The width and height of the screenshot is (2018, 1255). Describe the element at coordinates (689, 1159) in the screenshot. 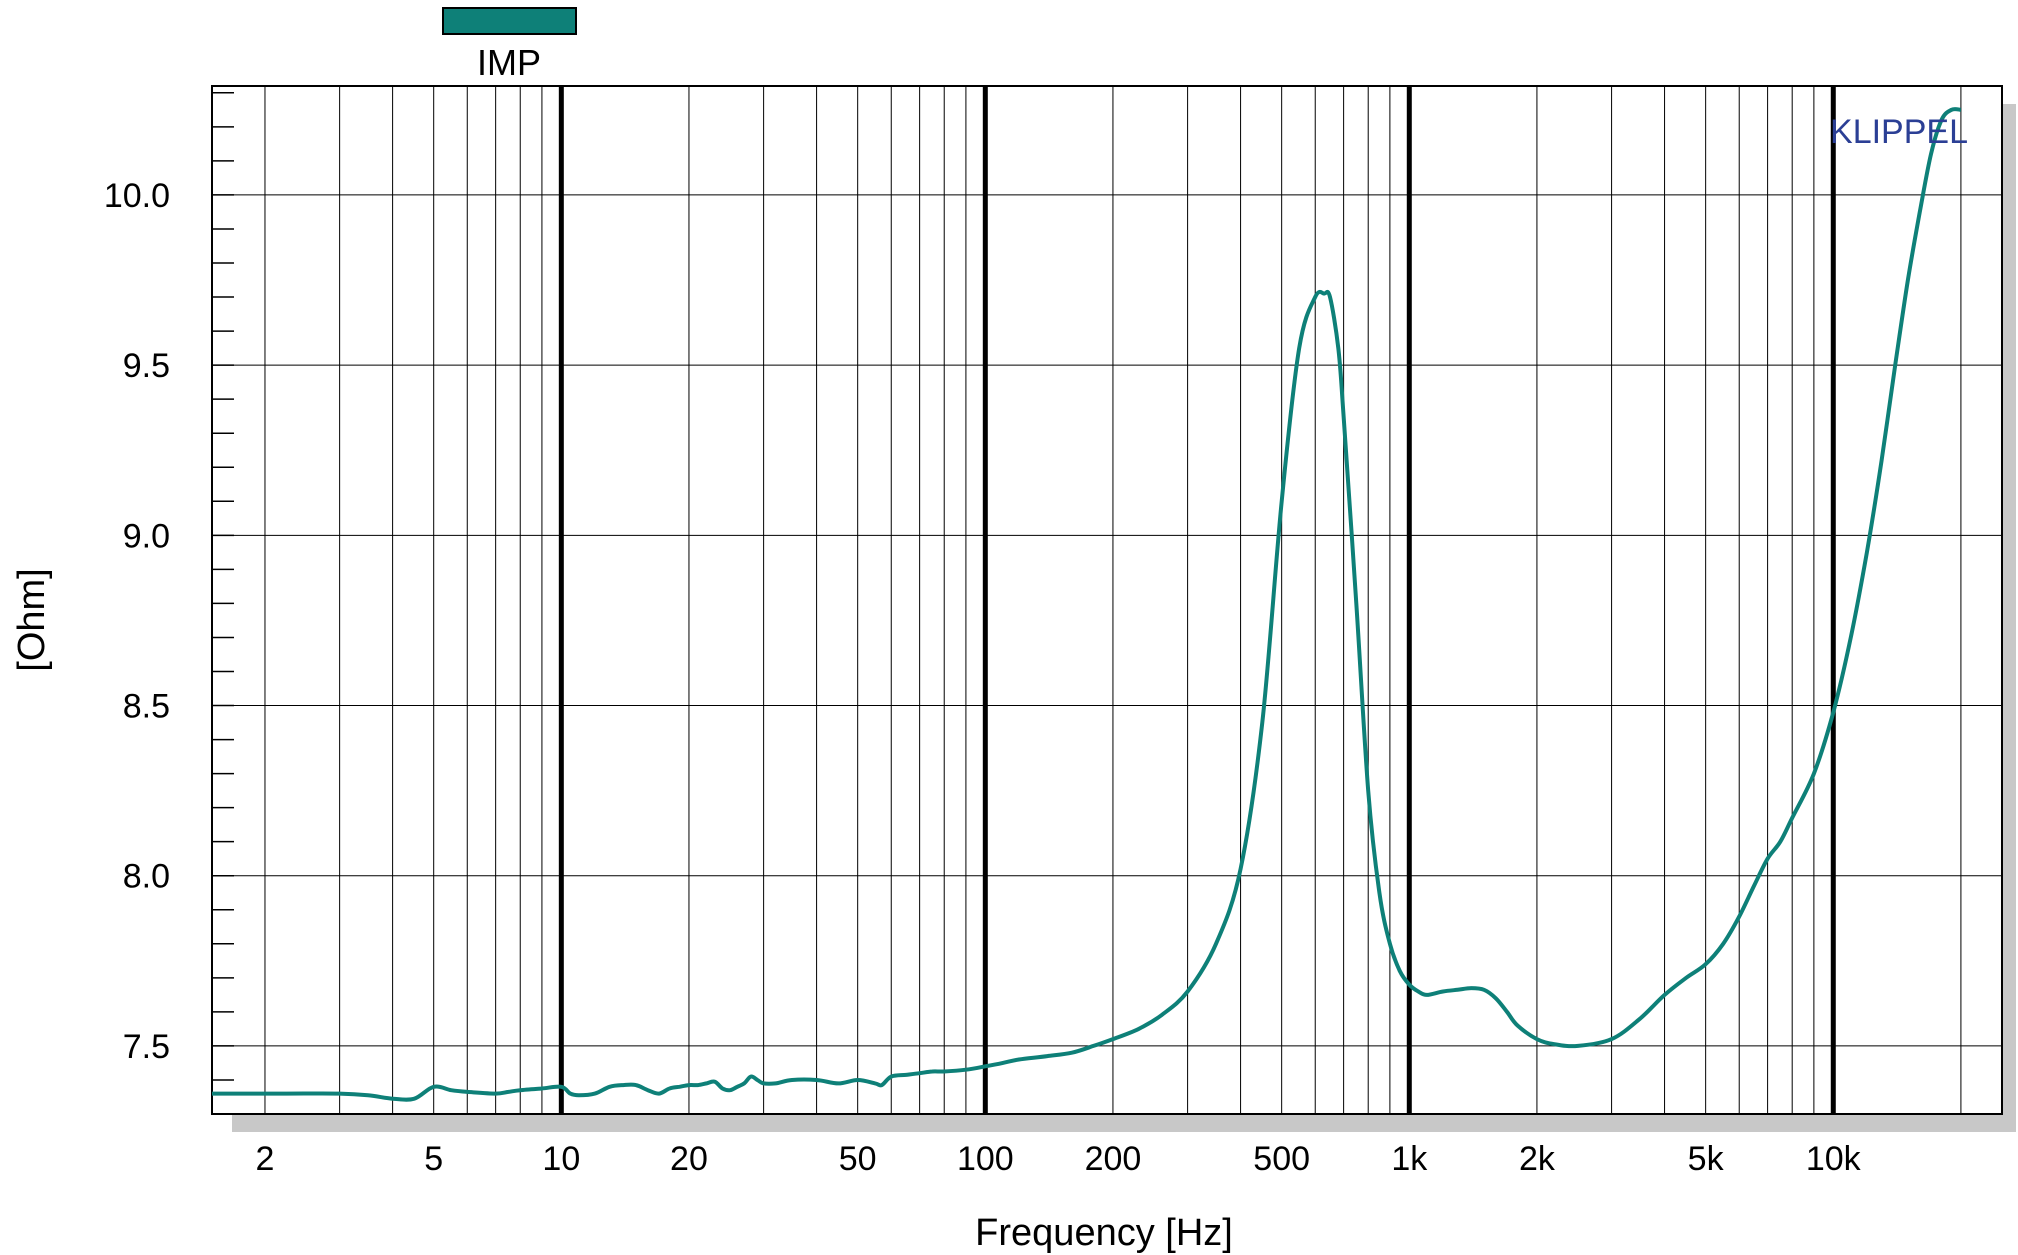

I see `x-tick-label: 20` at that location.